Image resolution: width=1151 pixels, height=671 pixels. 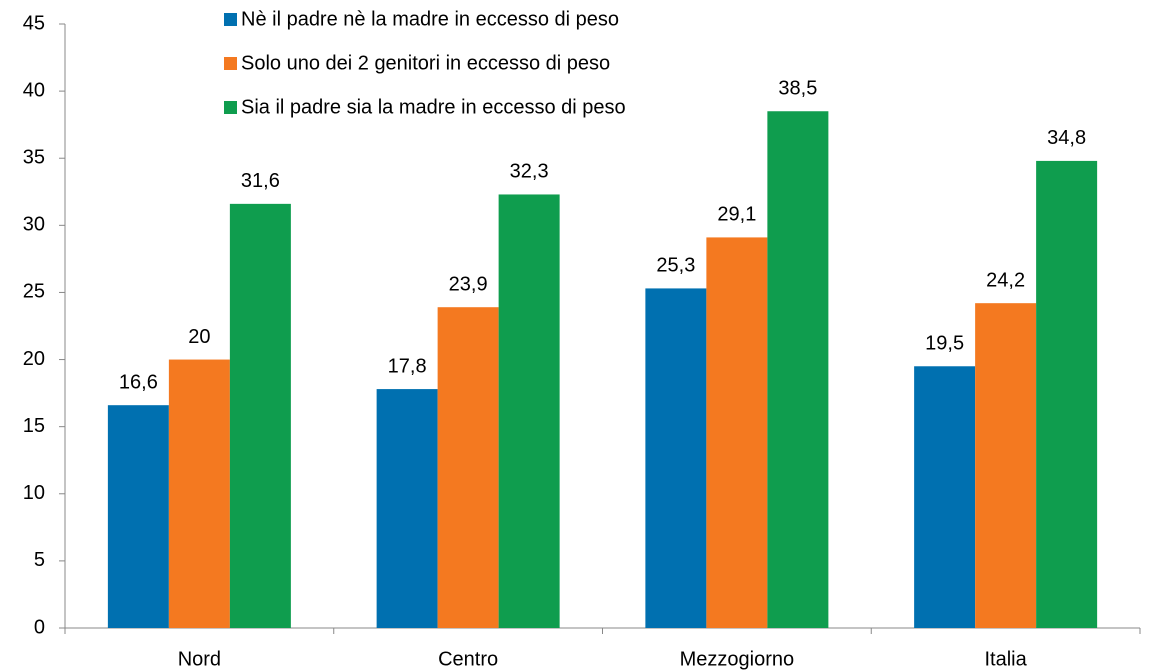 I want to click on y-tick-label: 15, so click(x=34, y=426).